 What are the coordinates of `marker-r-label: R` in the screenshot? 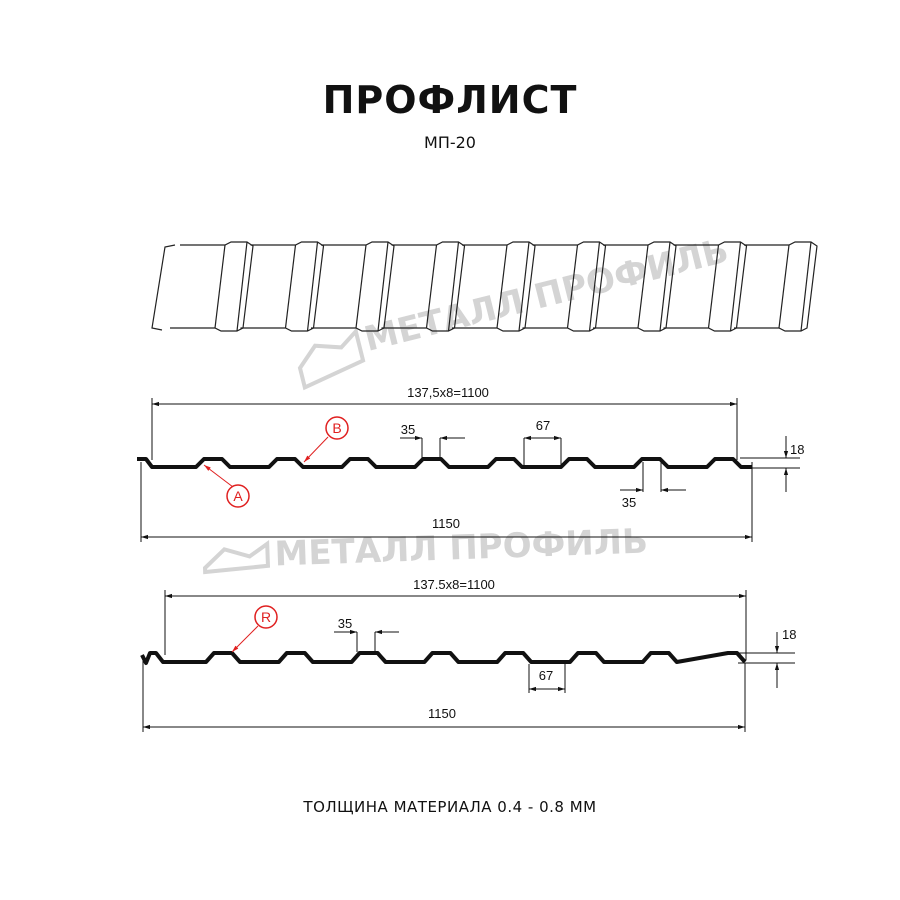 It's located at (266, 617).